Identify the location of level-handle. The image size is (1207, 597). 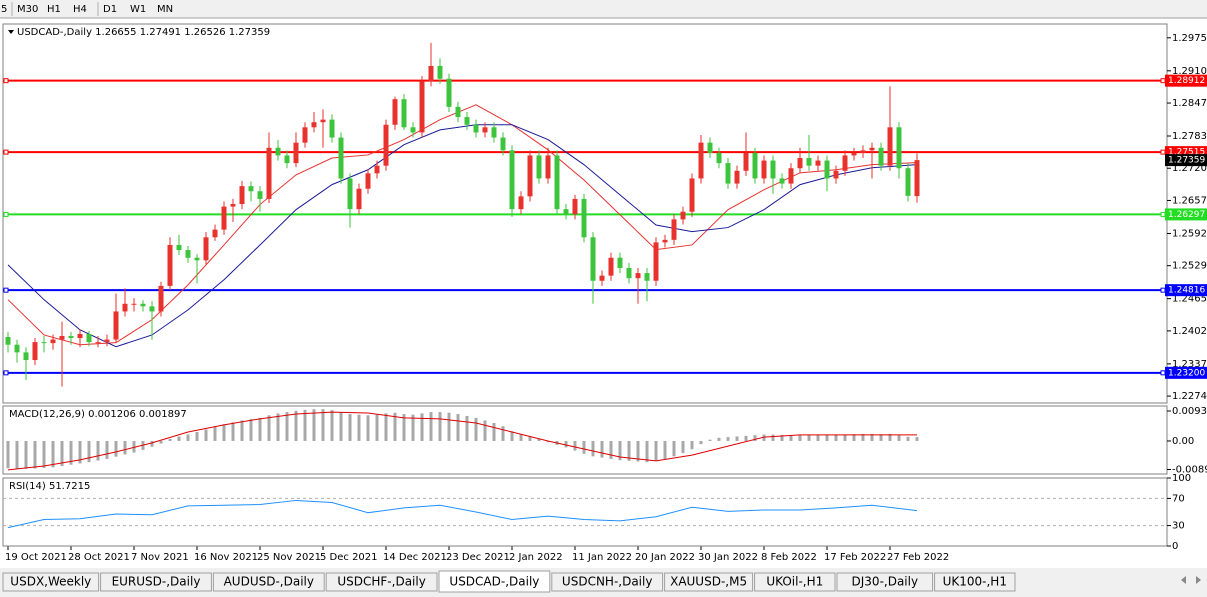
(6, 290).